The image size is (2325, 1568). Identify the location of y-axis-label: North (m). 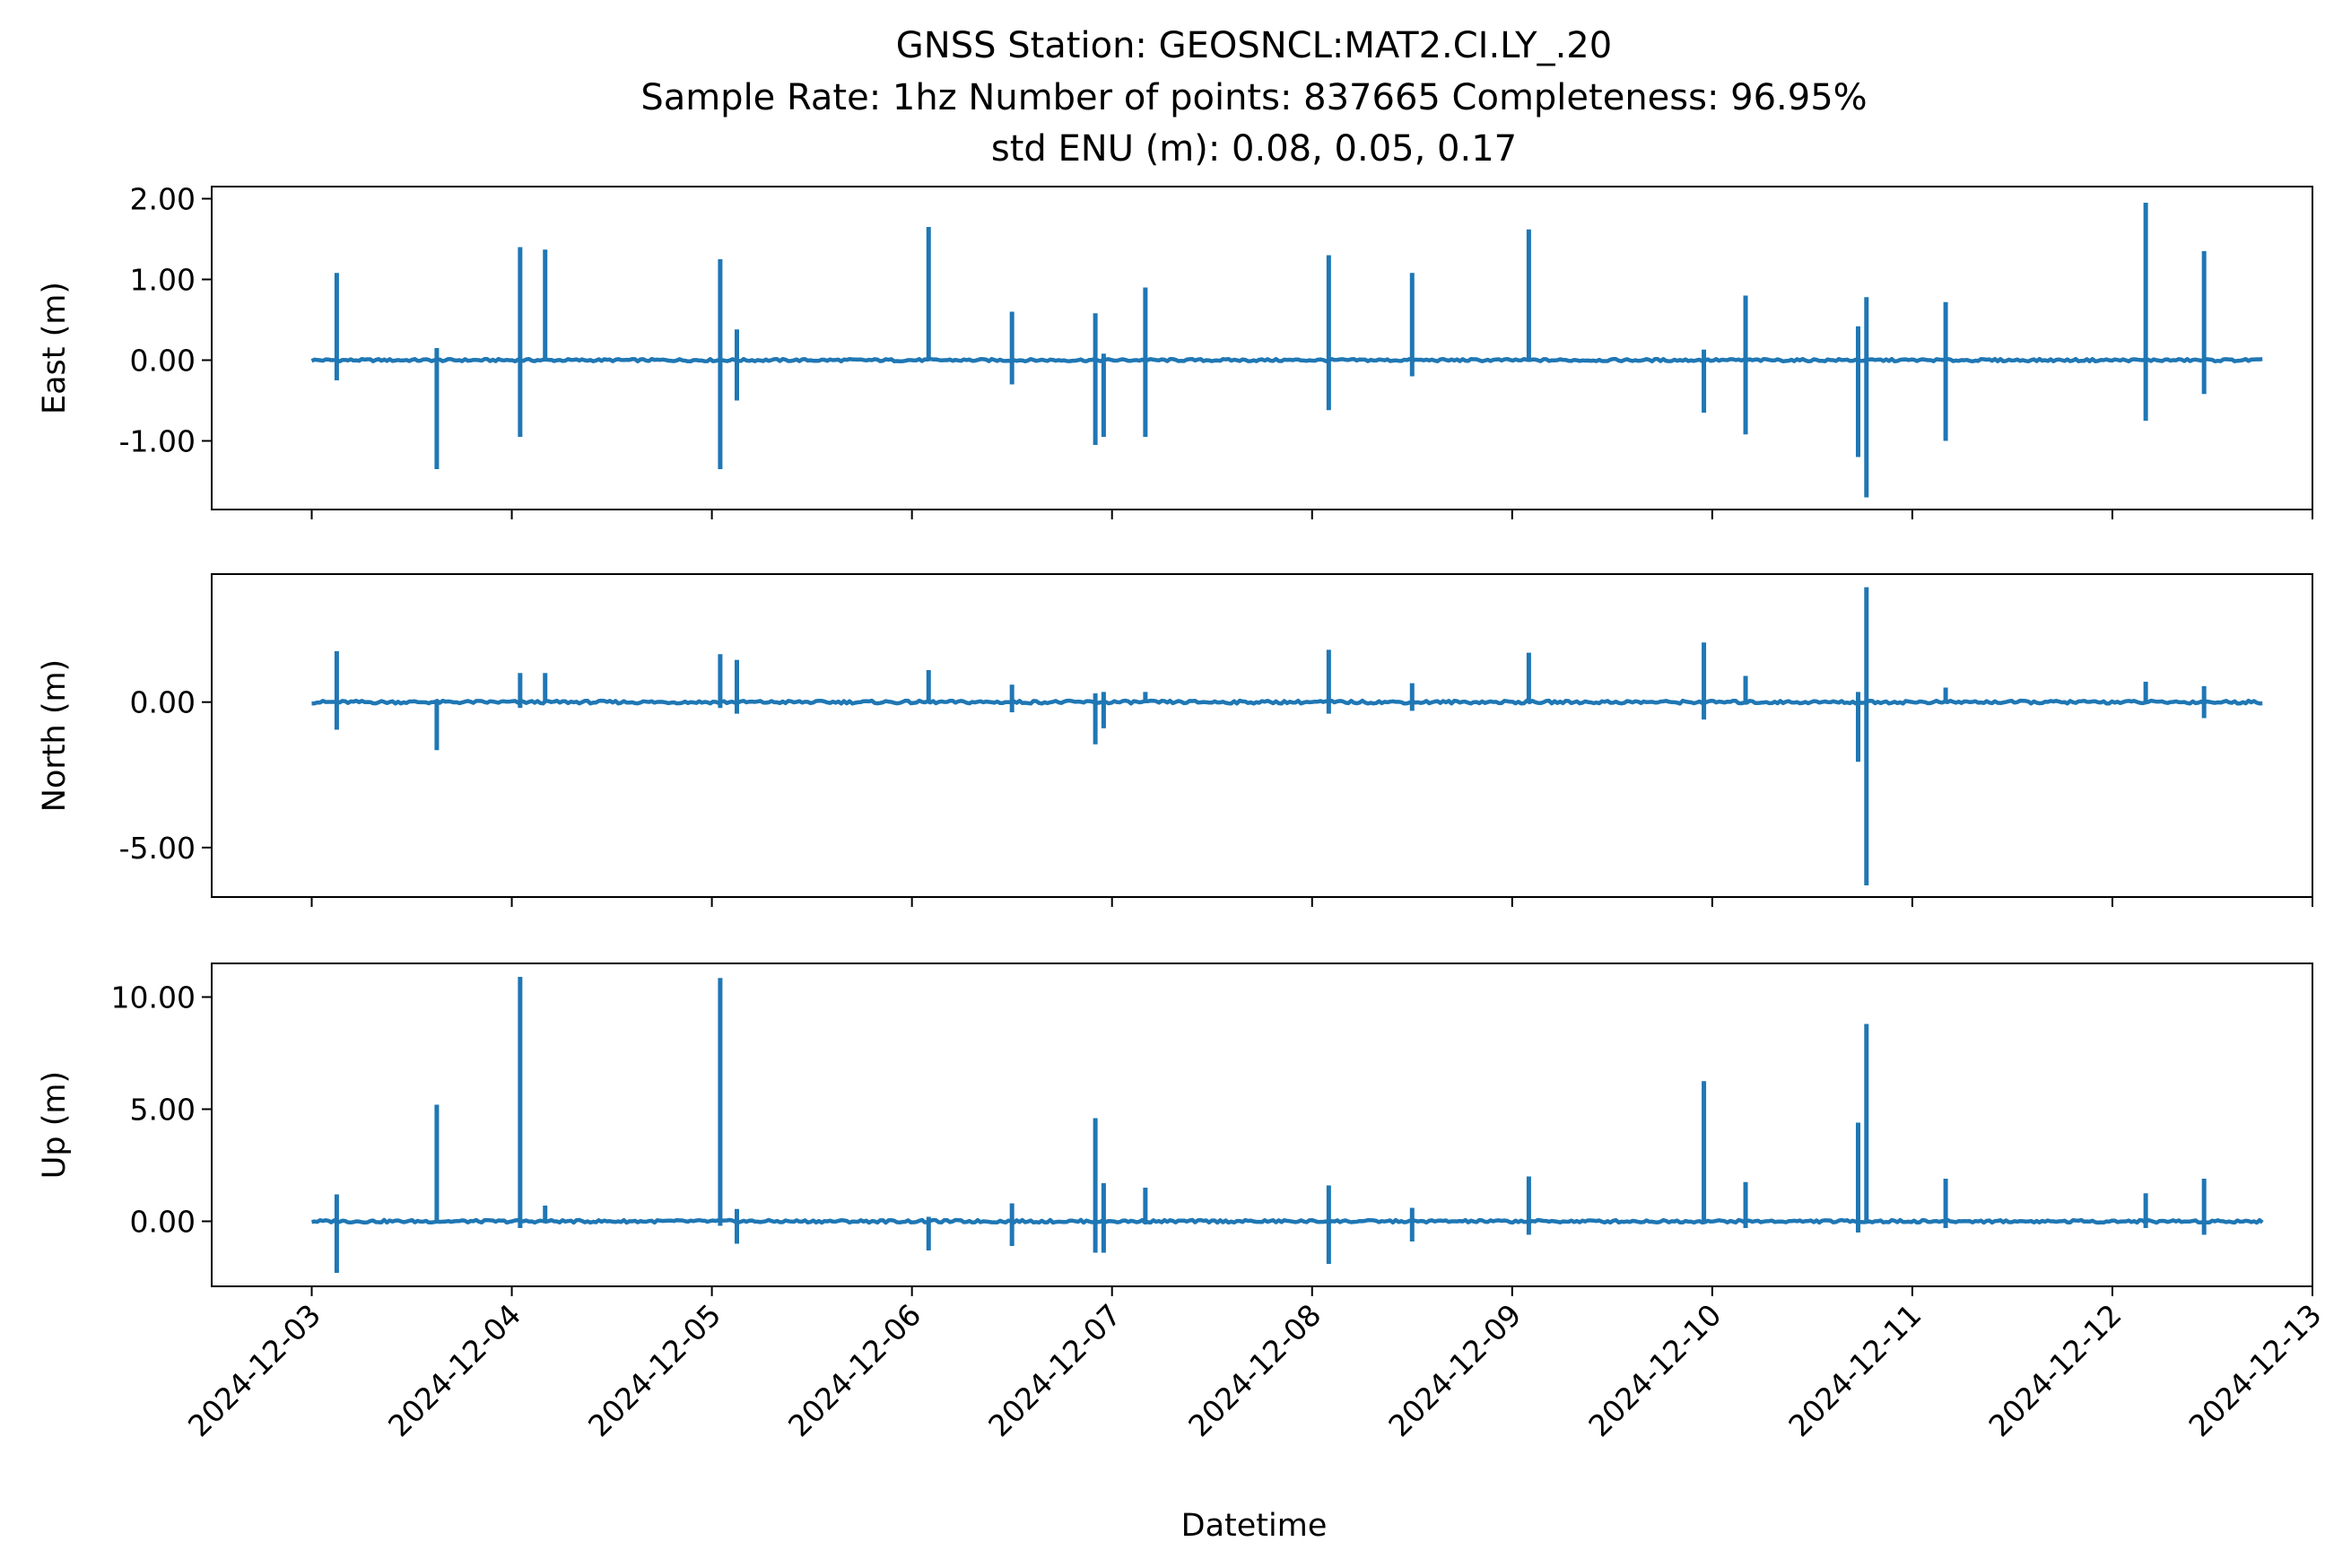
(55, 735).